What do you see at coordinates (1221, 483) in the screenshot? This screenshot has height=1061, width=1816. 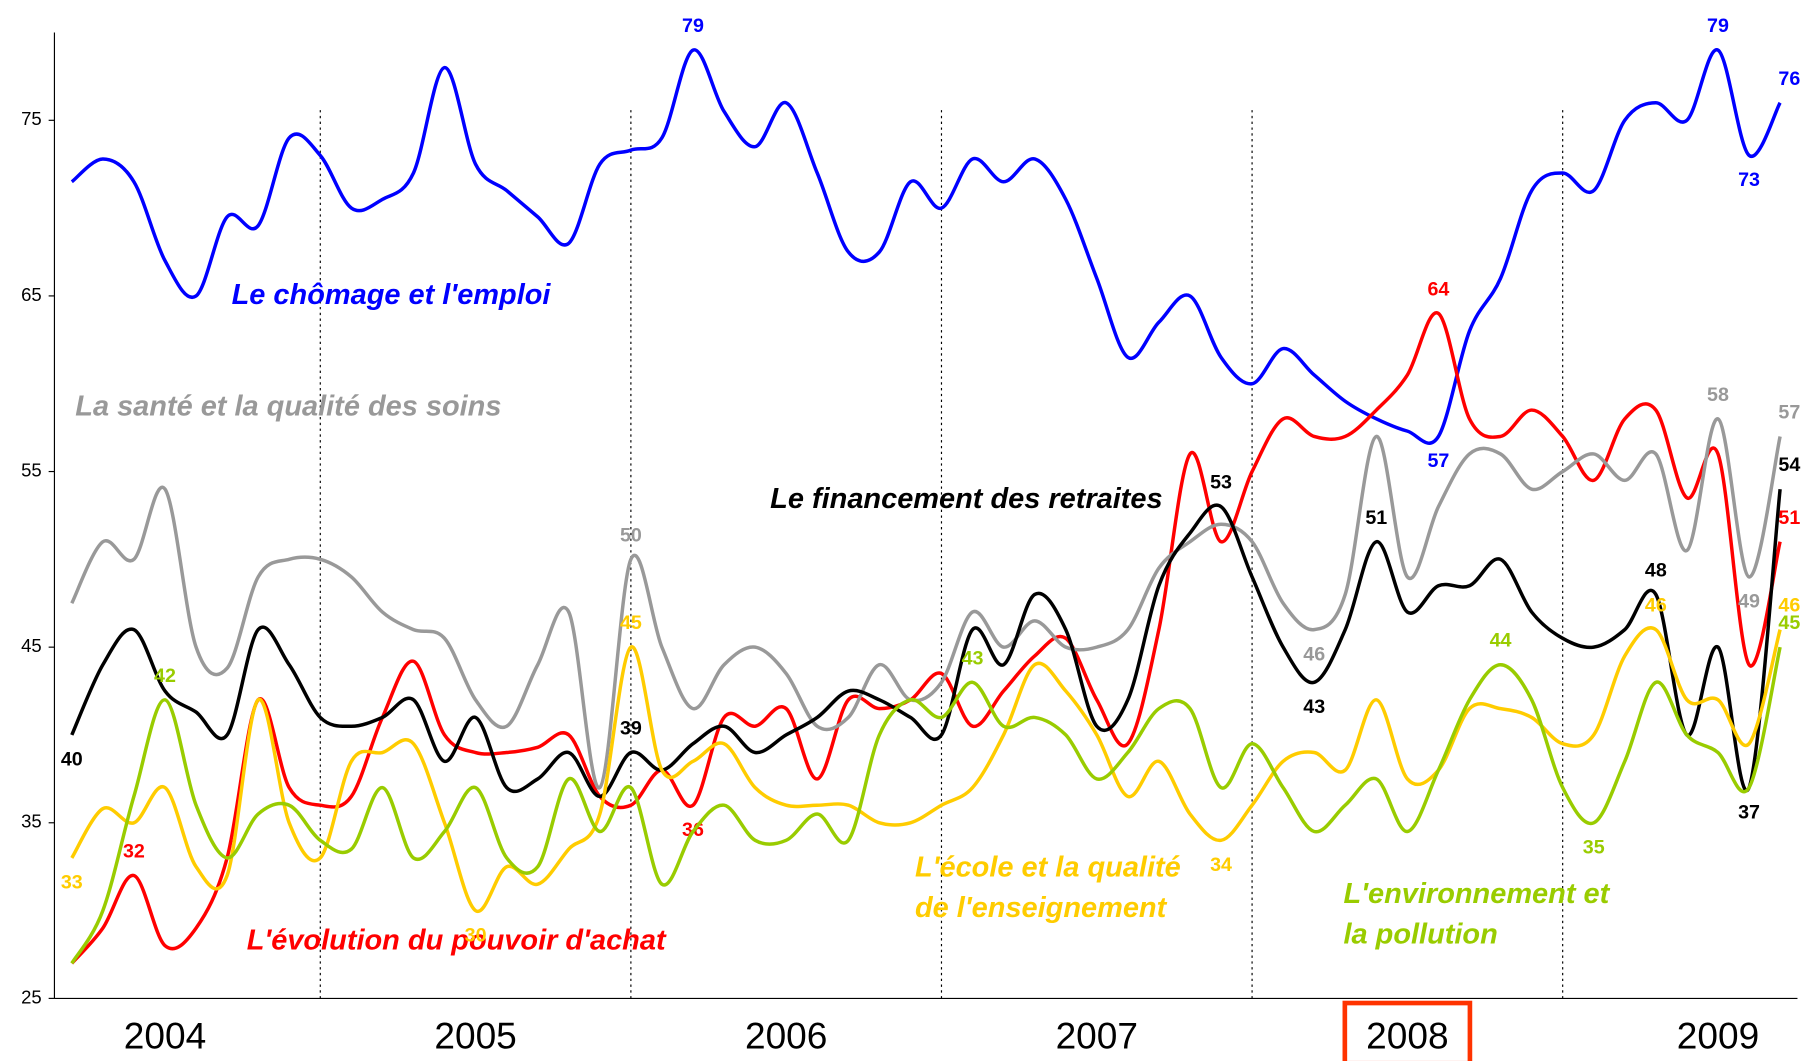 I see `data-label: 53` at bounding box center [1221, 483].